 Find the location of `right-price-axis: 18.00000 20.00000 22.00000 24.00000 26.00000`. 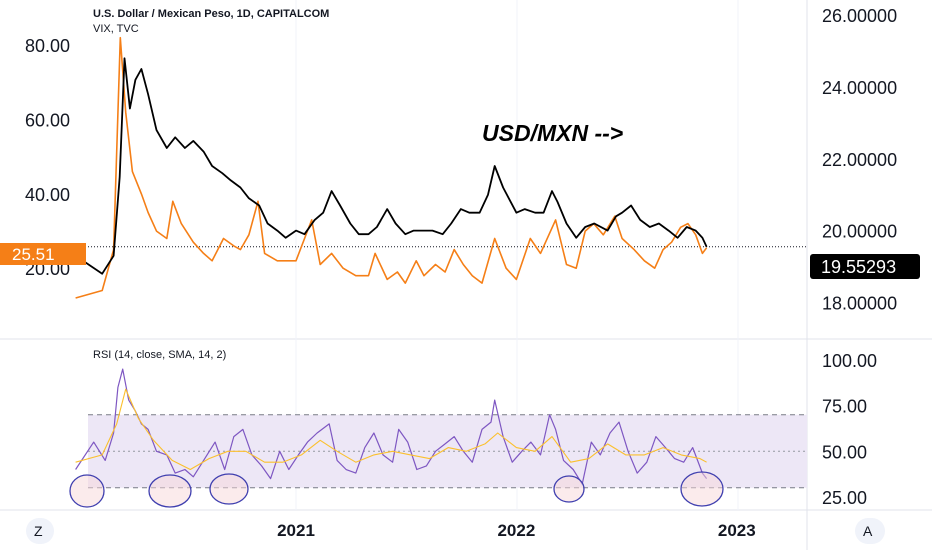

right-price-axis: 18.00000 20.00000 22.00000 24.00000 26.00000 is located at coordinates (859, 159).